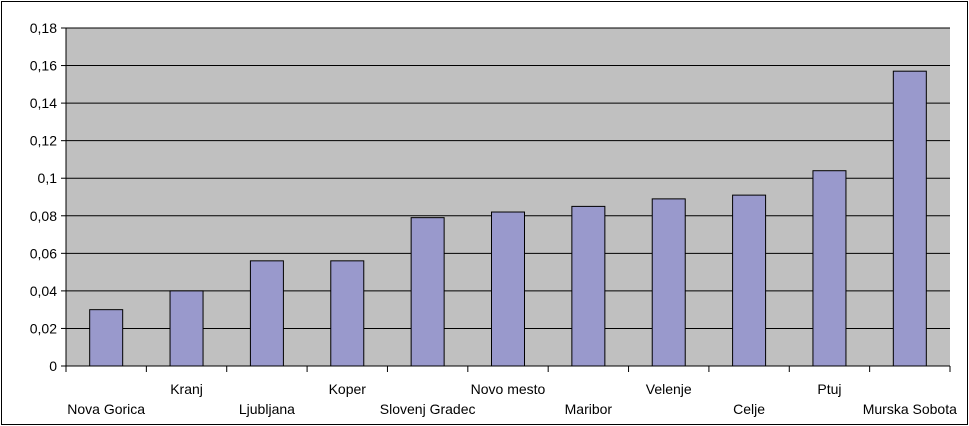 The width and height of the screenshot is (969, 426). I want to click on x-category-label: Kranj, so click(186, 389).